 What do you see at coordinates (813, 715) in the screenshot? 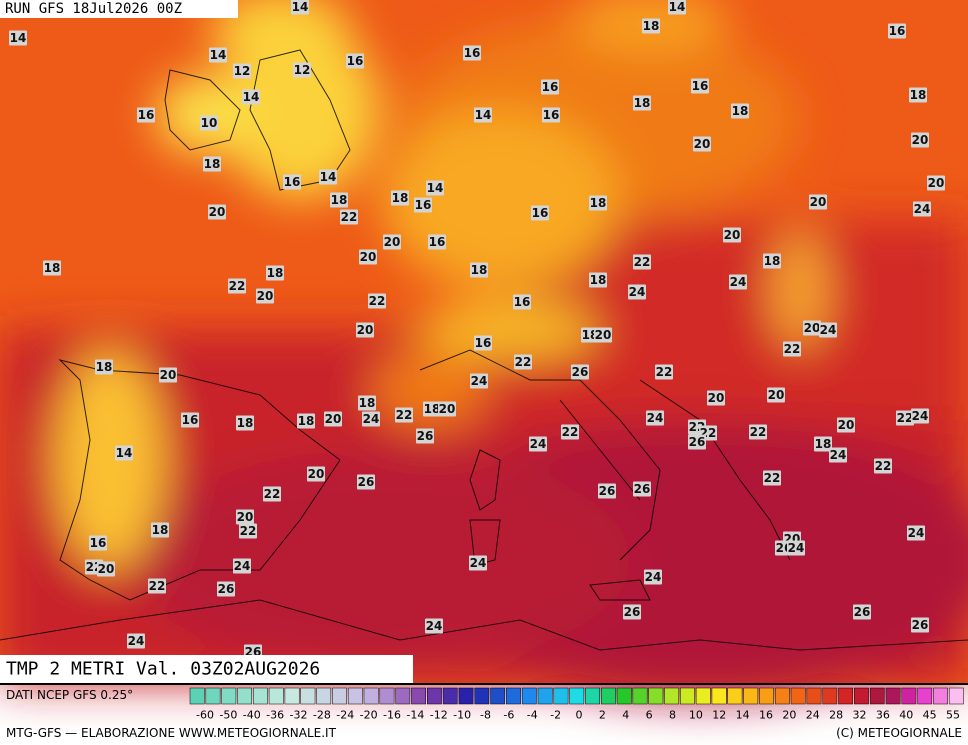
I see `colorbar-tick-label: 24` at bounding box center [813, 715].